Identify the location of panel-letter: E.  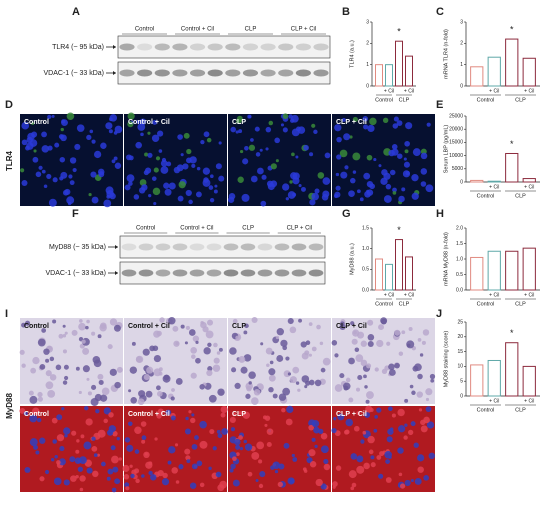
(439, 105).